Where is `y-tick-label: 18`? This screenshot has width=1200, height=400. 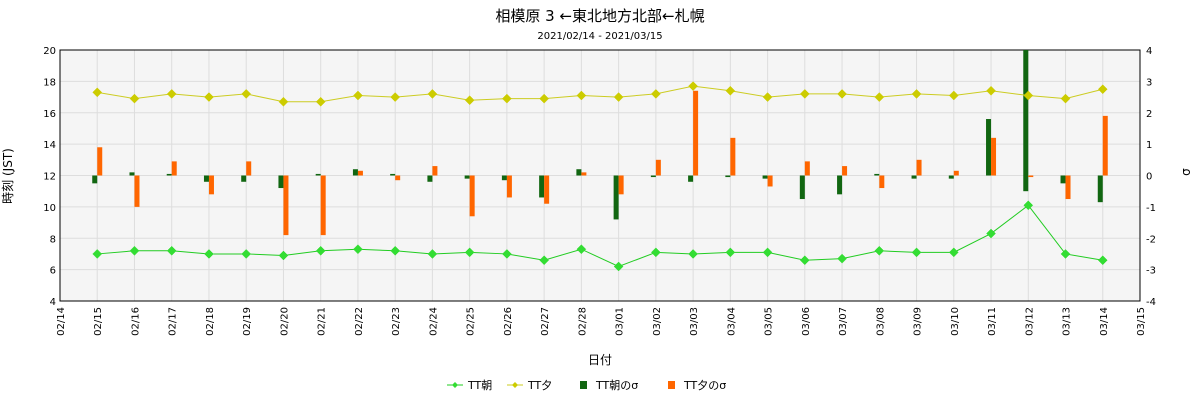 y-tick-label: 18 is located at coordinates (49, 82).